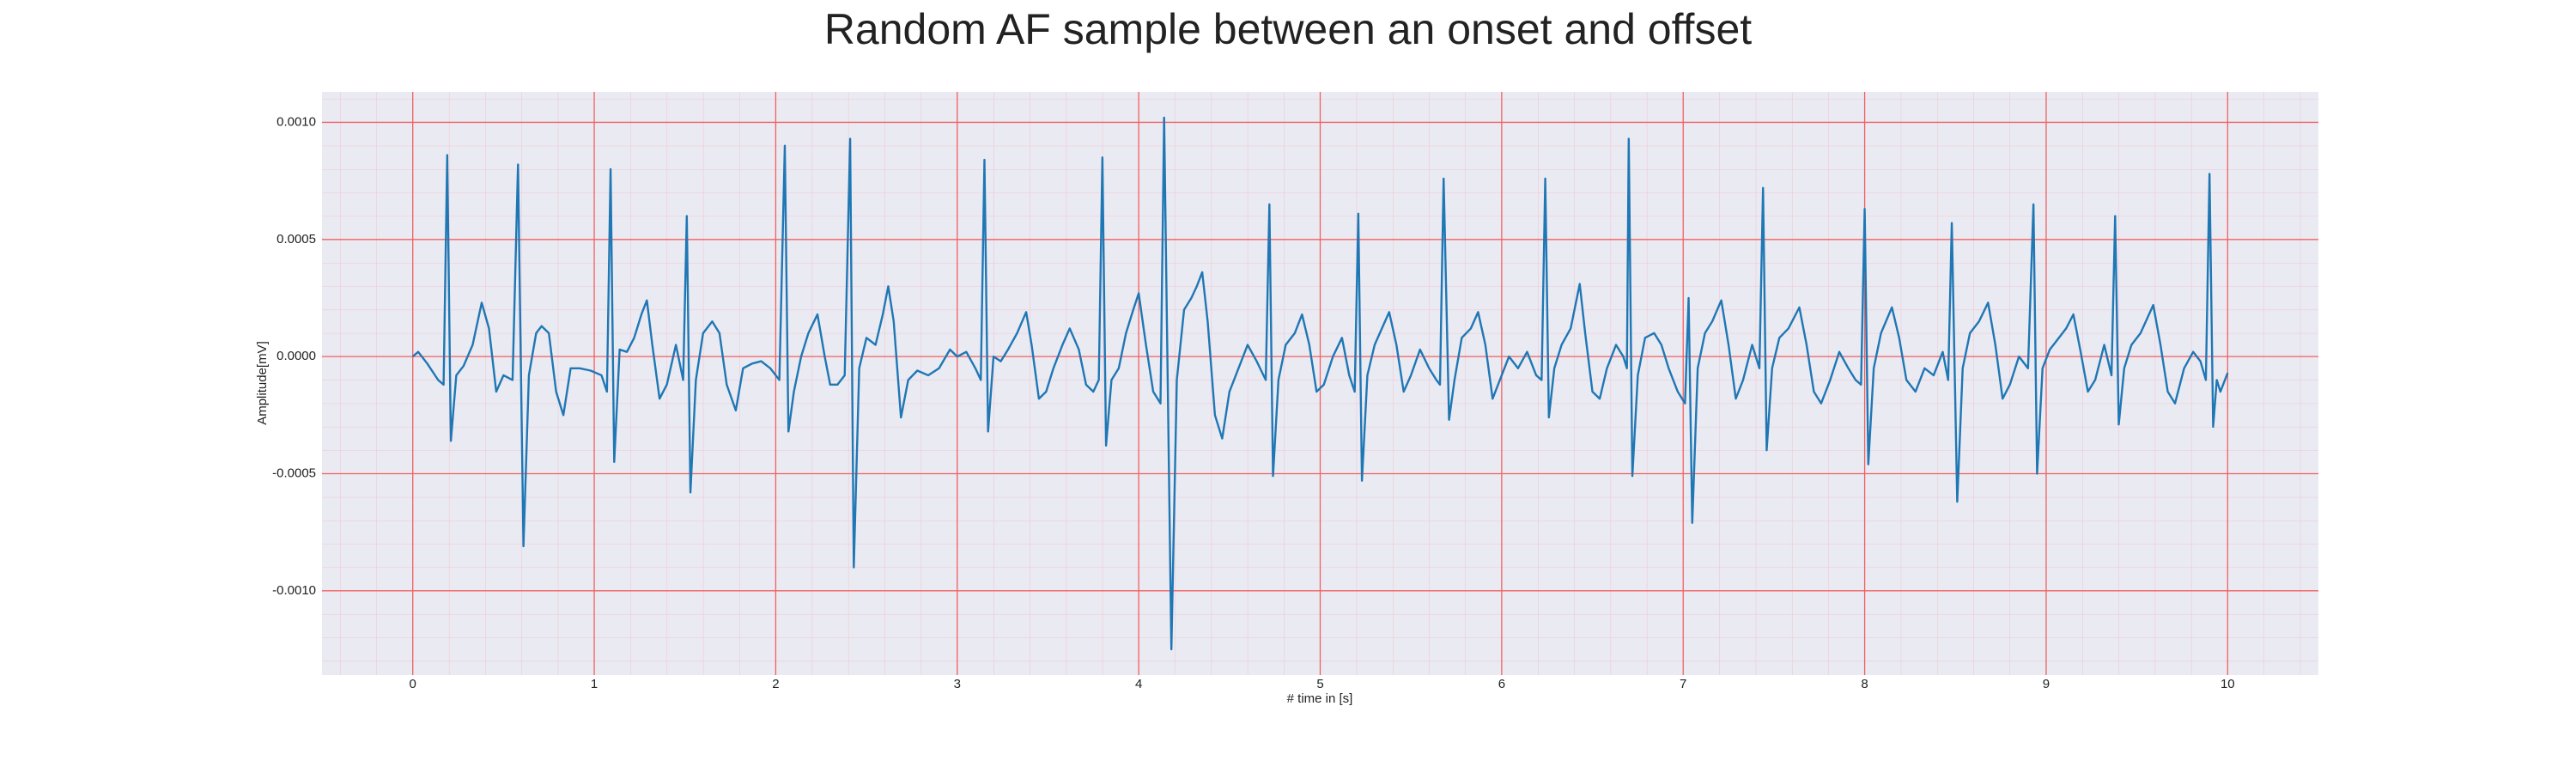 This screenshot has height=773, width=2576. Describe the element at coordinates (1138, 684) in the screenshot. I see `x-tick-label: 4` at that location.